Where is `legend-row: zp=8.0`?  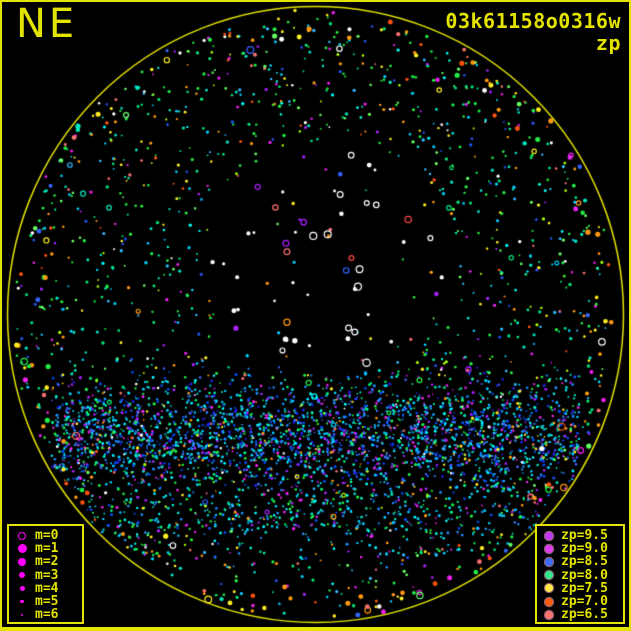 legend-row: zp=8.0 is located at coordinates (580, 575).